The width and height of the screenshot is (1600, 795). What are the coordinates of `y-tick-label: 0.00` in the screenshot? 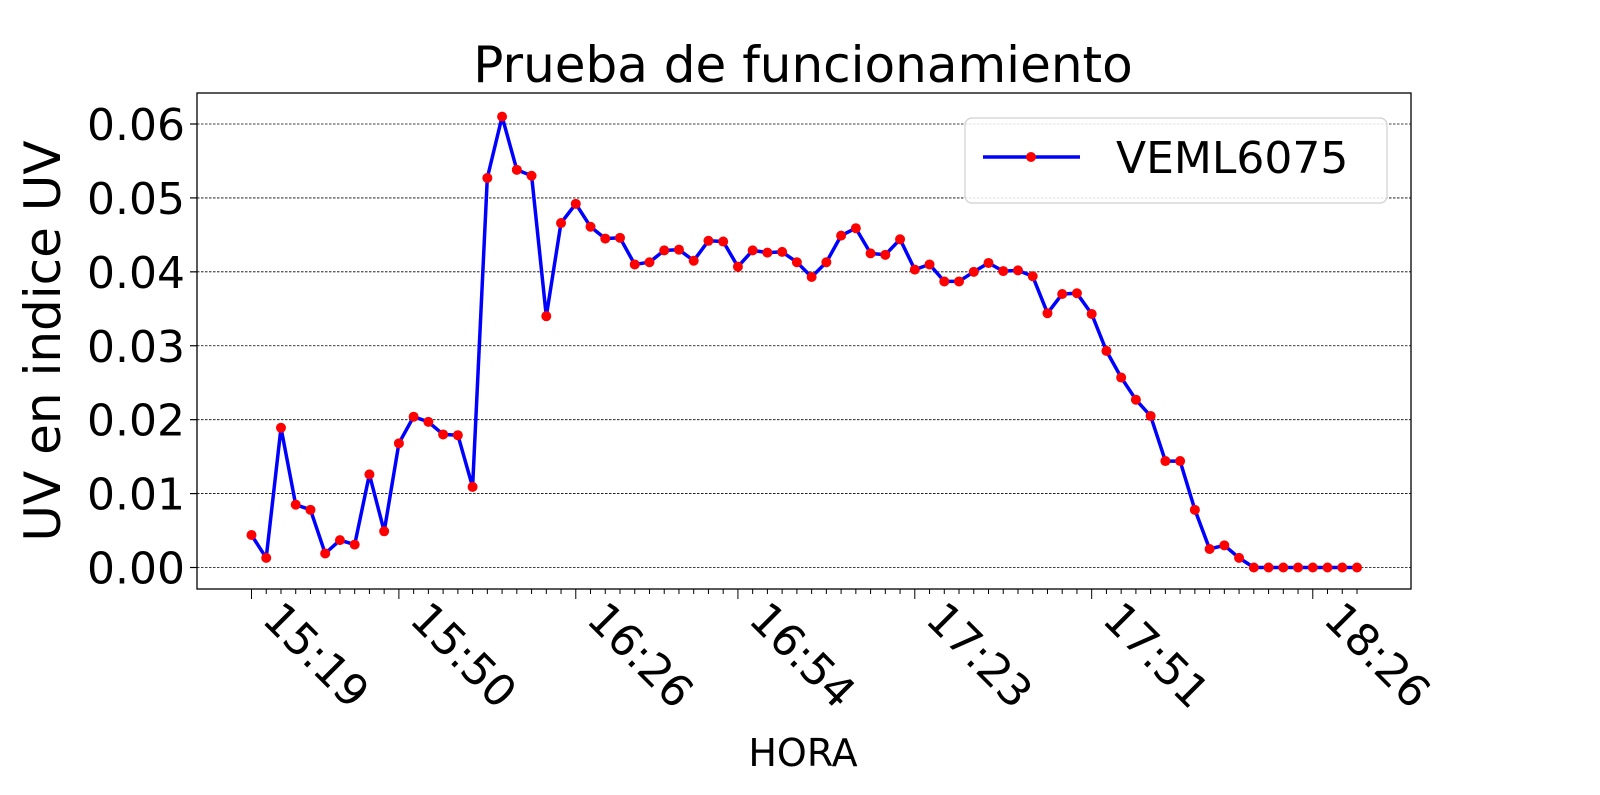 It's located at (136, 569).